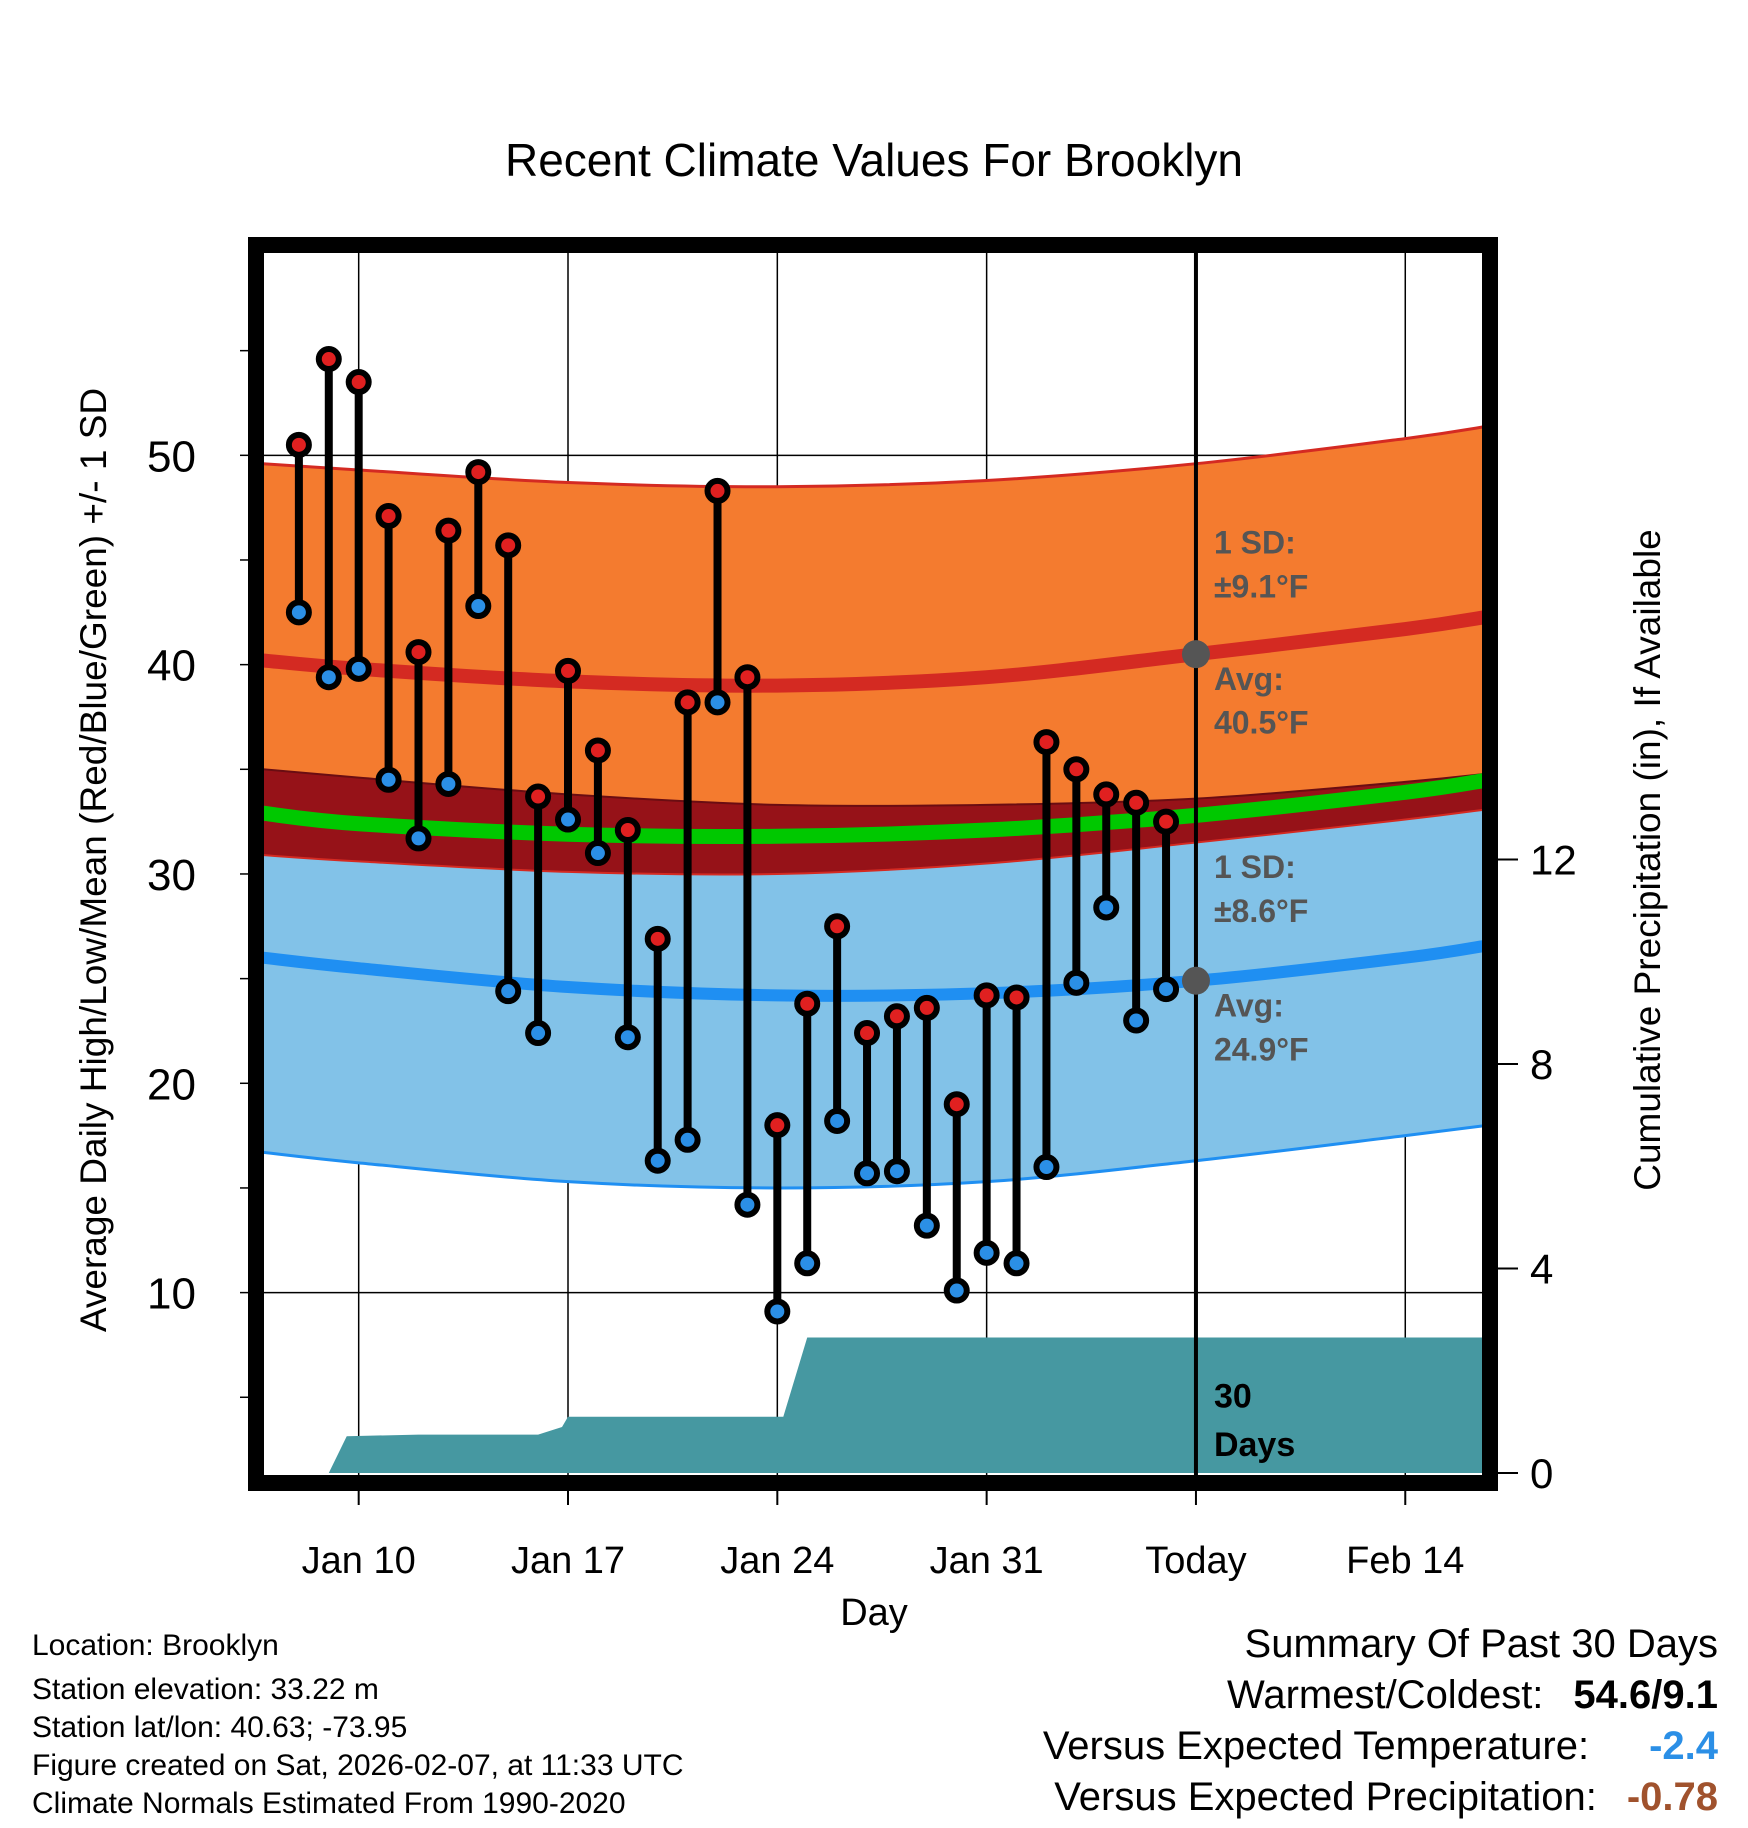 The height and width of the screenshot is (1828, 1748). I want to click on summary-precip-value: -0.78, so click(1672, 1797).